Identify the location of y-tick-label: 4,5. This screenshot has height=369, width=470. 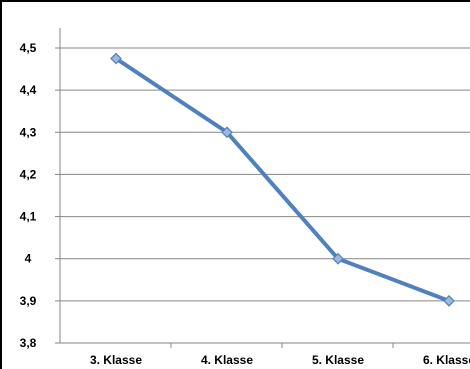
(28, 48).